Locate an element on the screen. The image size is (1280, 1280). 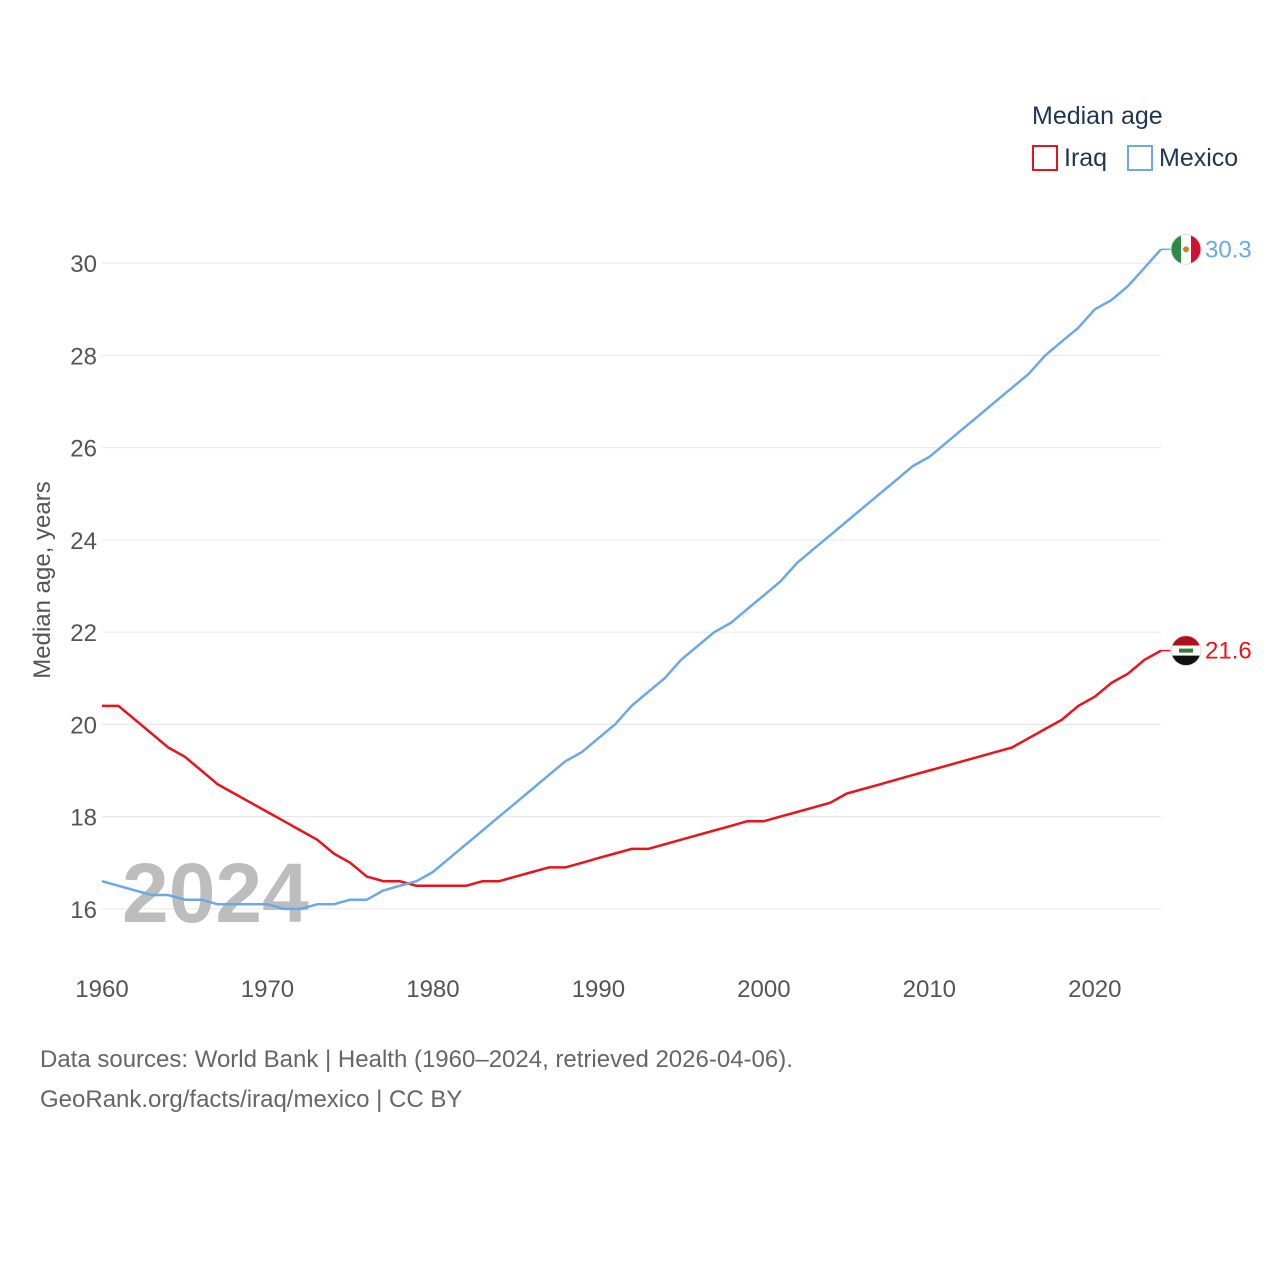
mexico-flag-icon is located at coordinates (1186, 249).